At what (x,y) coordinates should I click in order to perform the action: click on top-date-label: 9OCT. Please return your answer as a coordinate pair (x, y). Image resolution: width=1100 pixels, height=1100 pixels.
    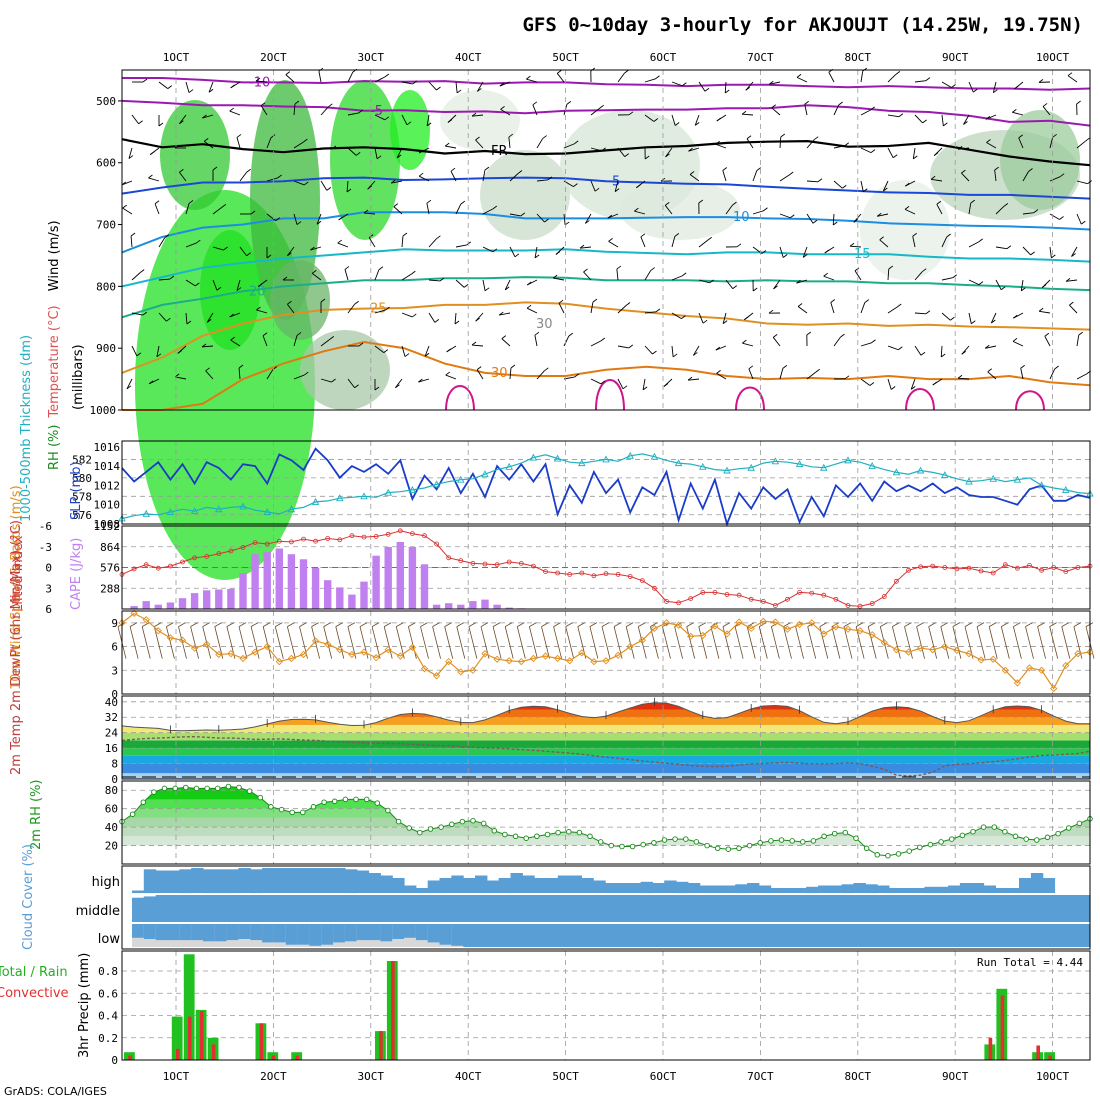
    Looking at the image, I should click on (955, 57).